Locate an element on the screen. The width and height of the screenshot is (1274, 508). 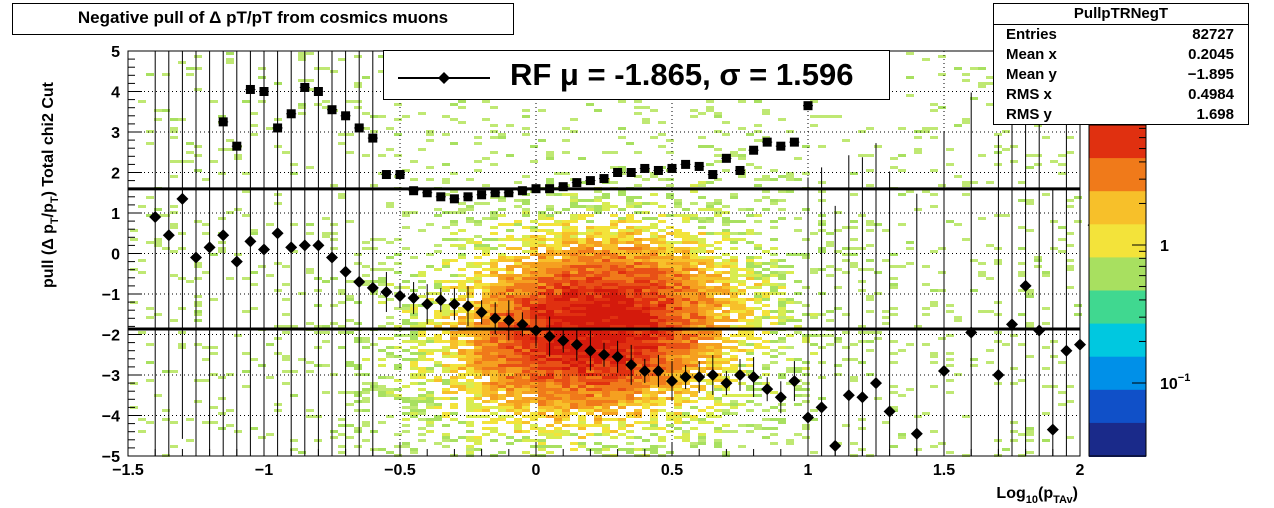
rms-point is located at coordinates (645, 168).